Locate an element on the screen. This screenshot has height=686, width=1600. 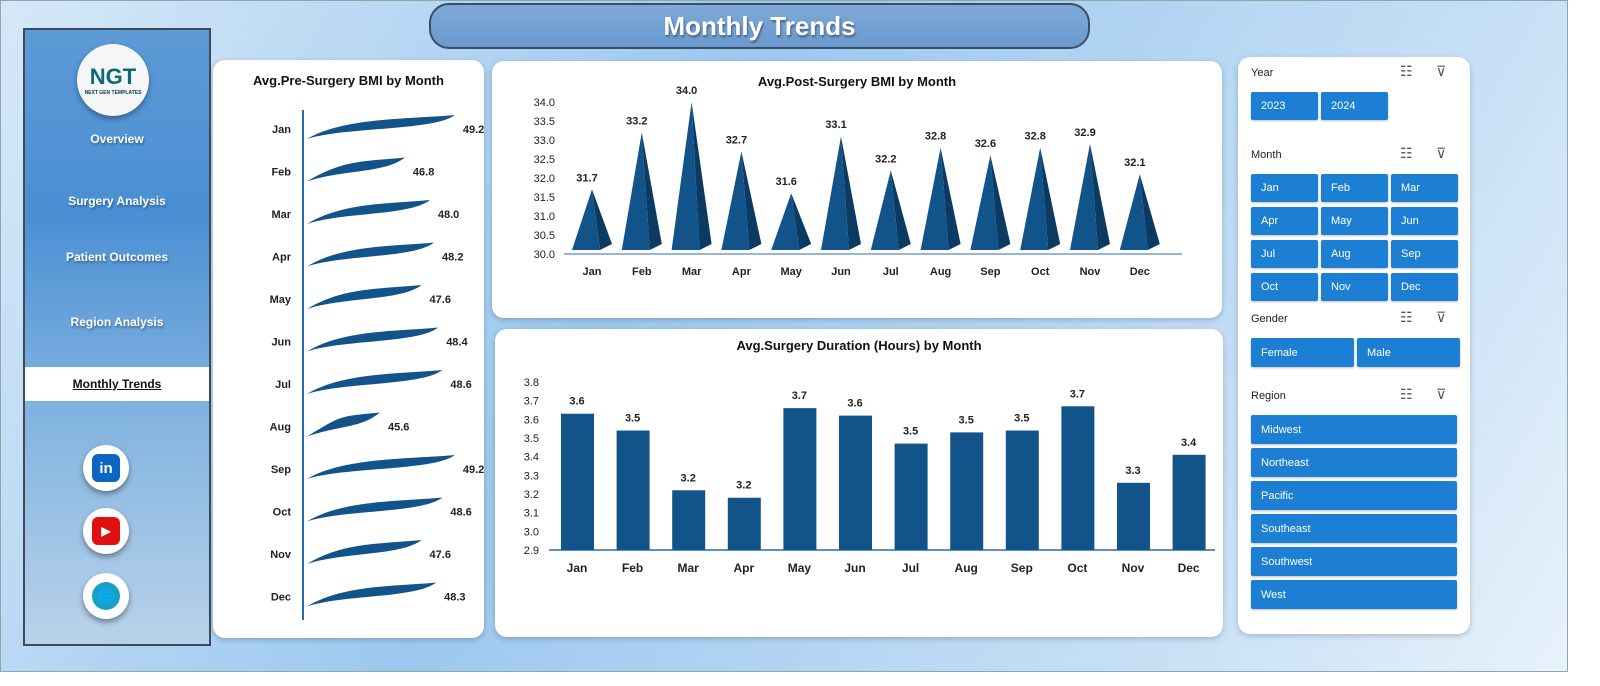
gender-slicer-item: Male is located at coordinates (1408, 352).